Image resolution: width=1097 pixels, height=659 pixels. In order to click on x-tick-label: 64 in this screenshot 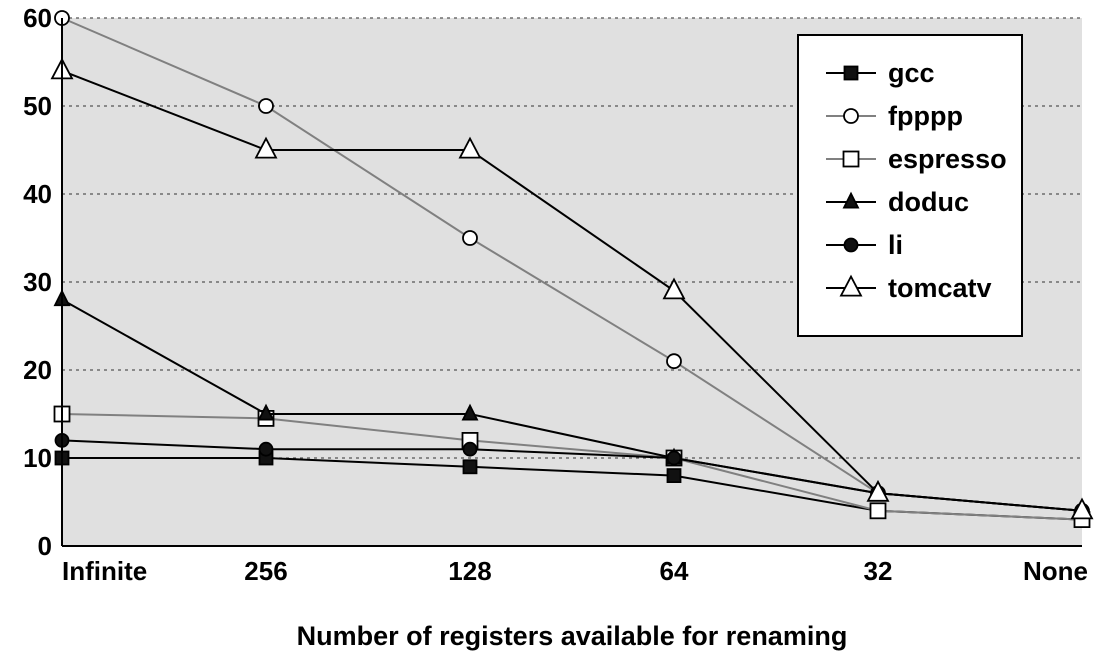, I will do `click(674, 571)`.